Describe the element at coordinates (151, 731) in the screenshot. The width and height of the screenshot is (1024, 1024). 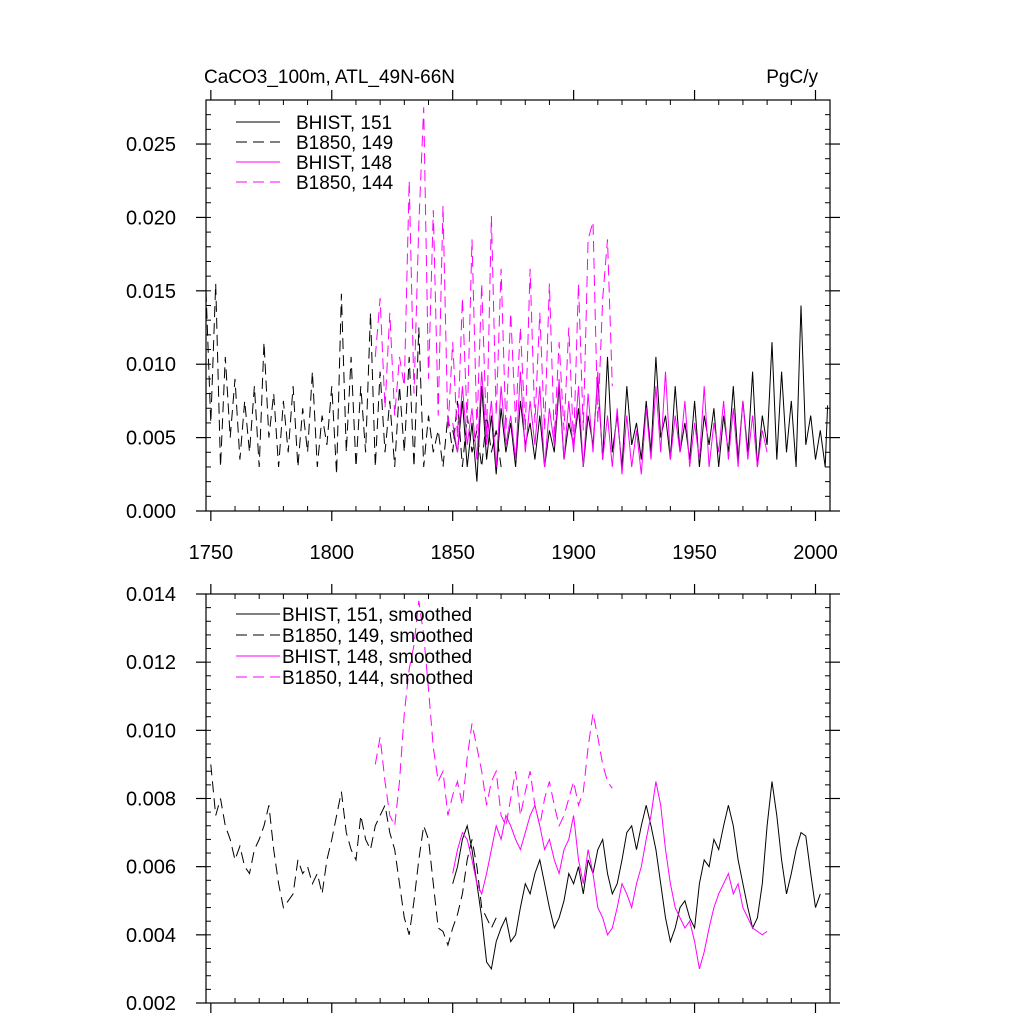
I see `bottom-y-tick-label: 0.010` at that location.